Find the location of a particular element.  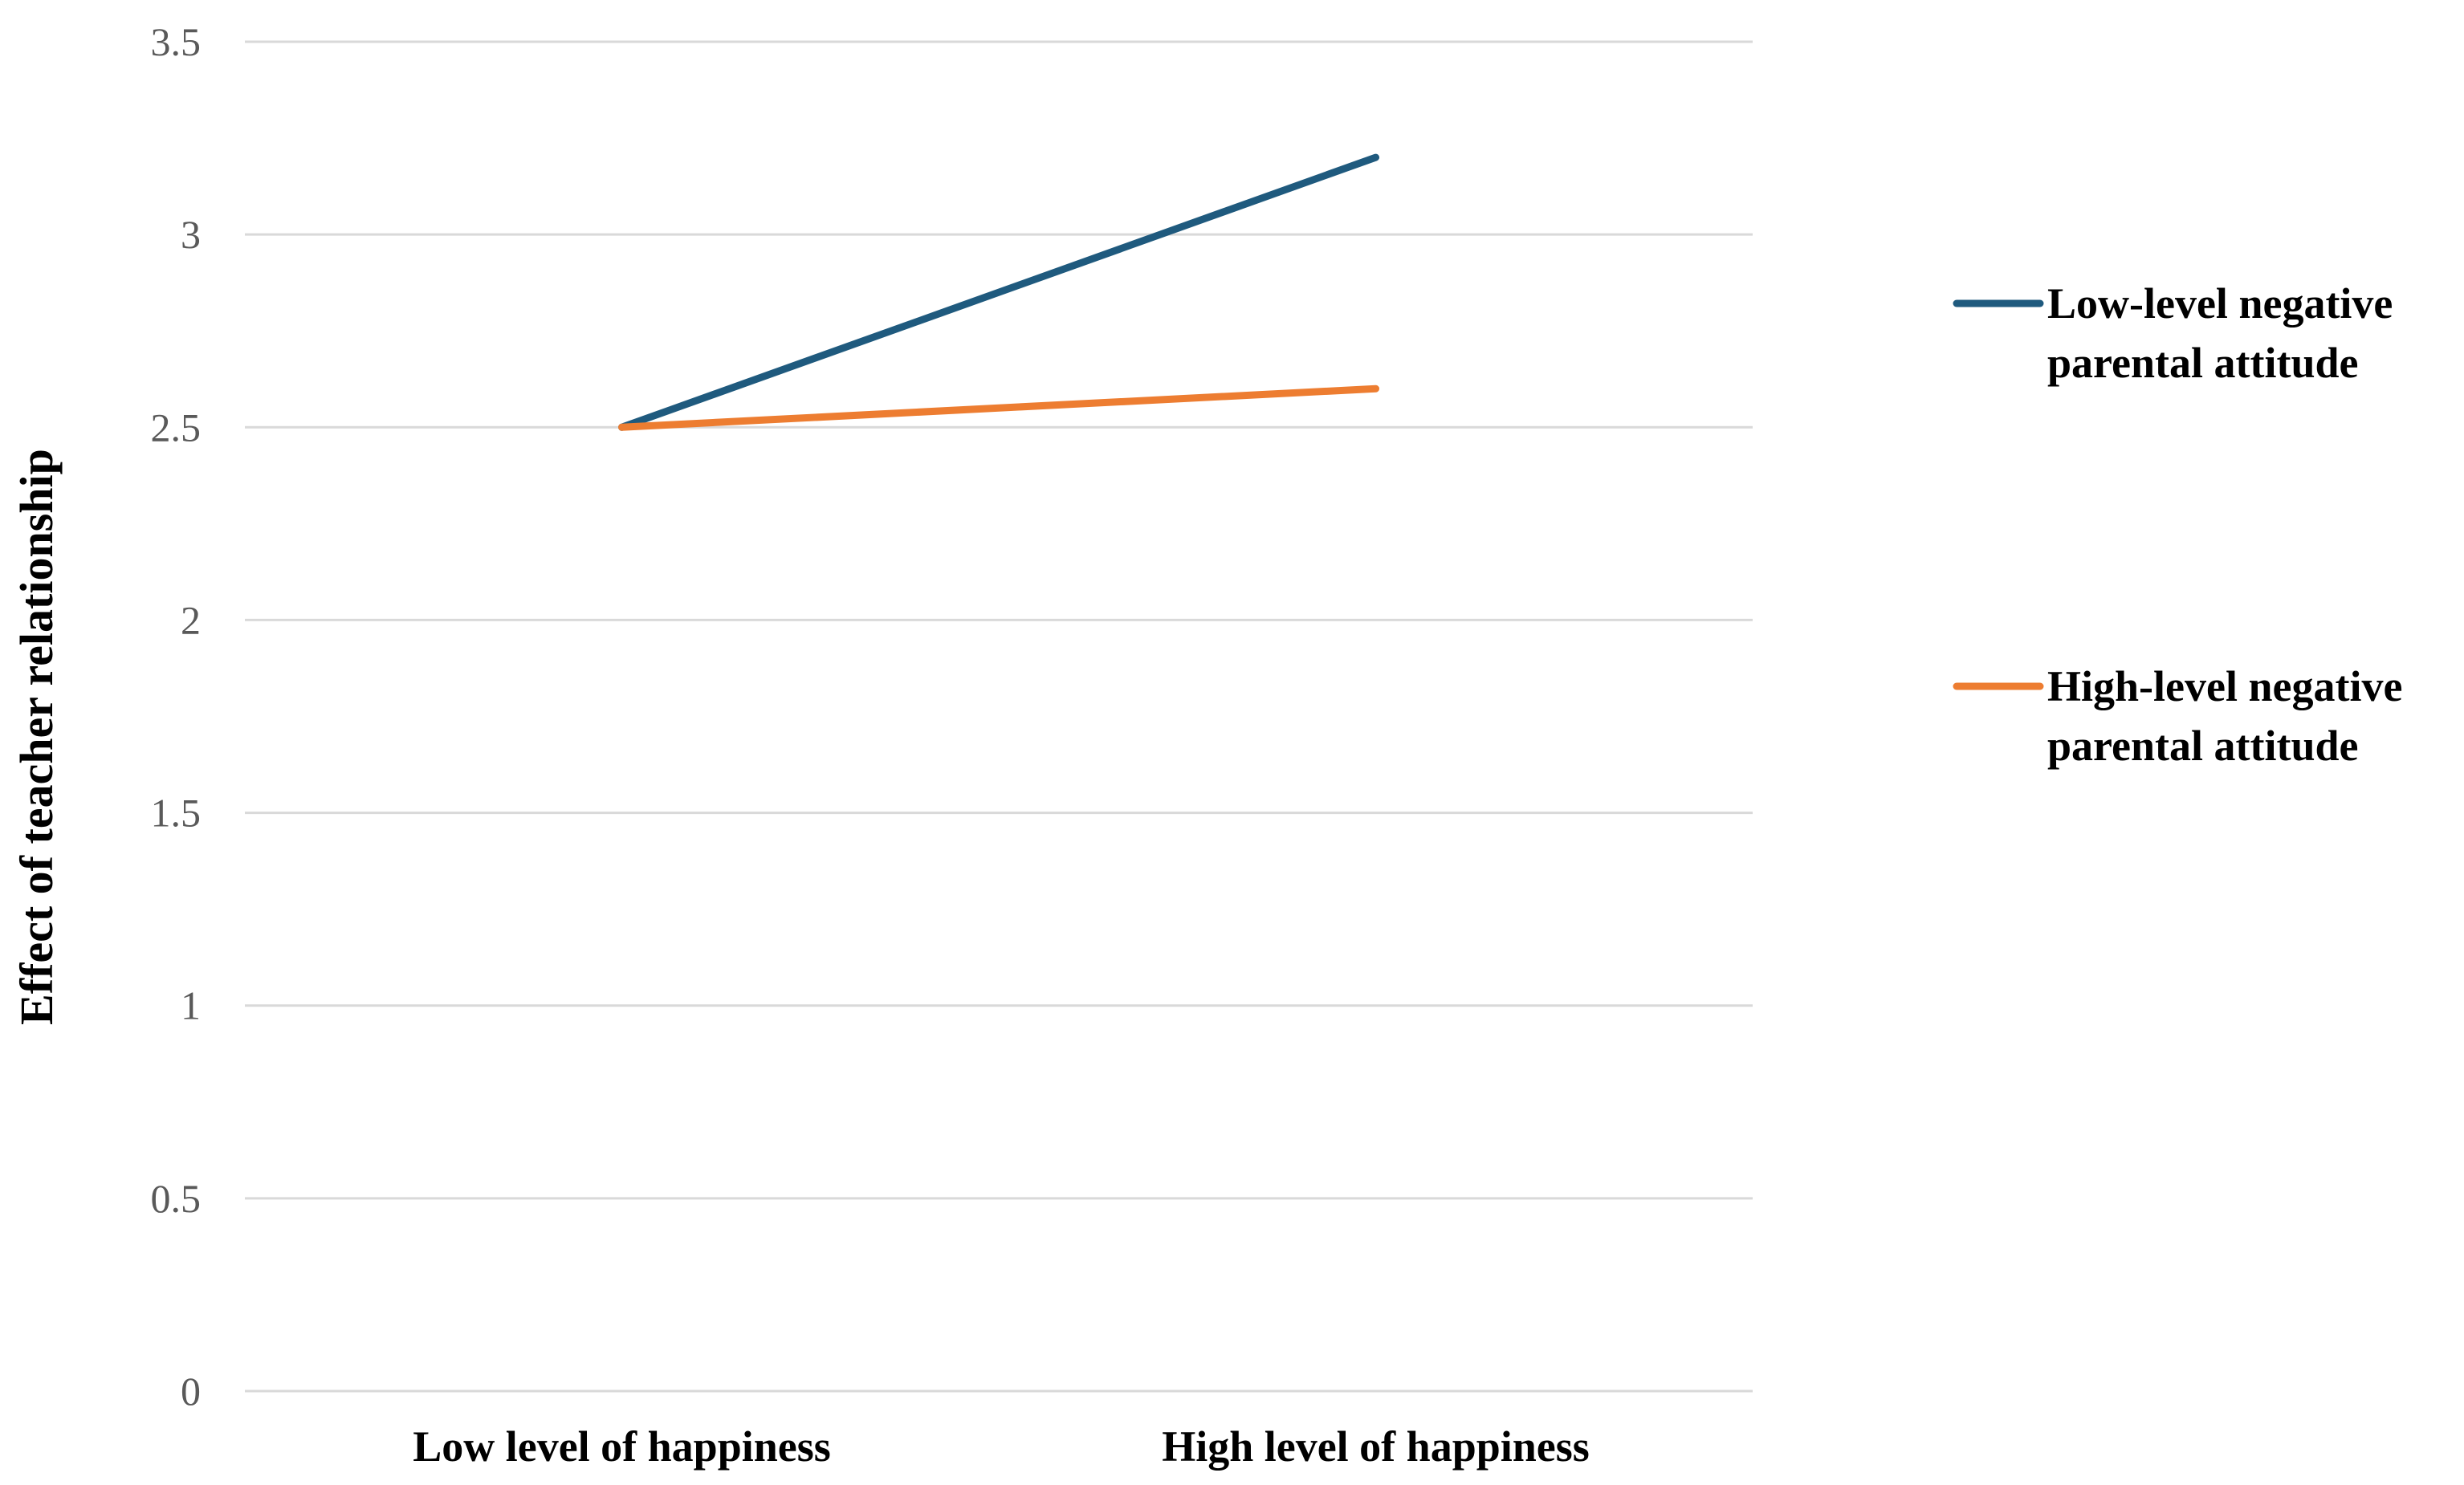

y-tick-label: 1.5 is located at coordinates (176, 814).